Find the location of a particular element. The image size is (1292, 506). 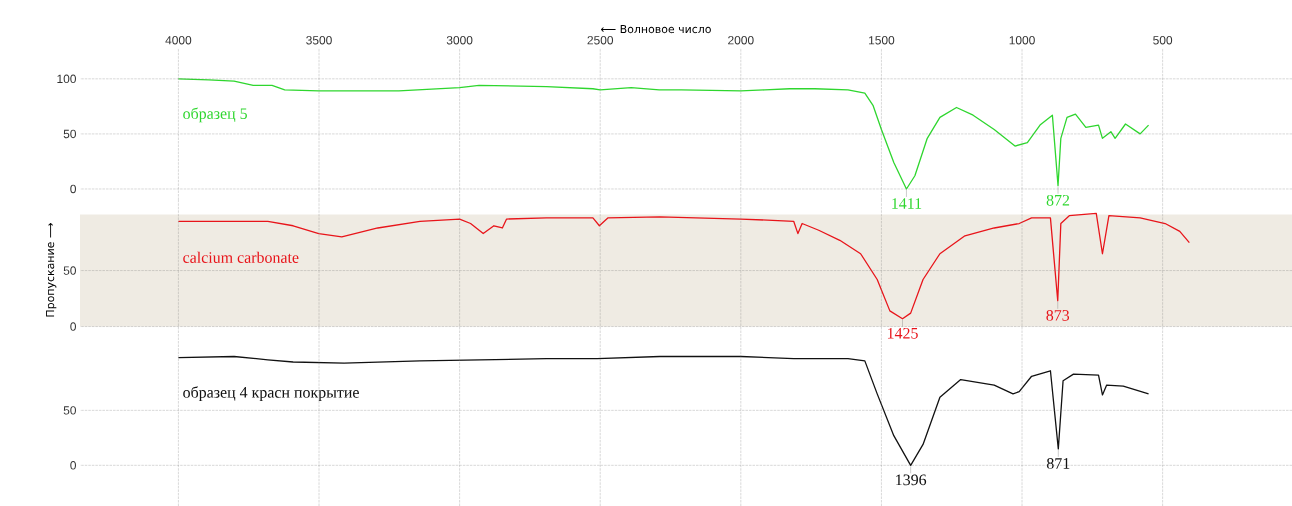

x-tick-label: 2500 is located at coordinates (600, 40).